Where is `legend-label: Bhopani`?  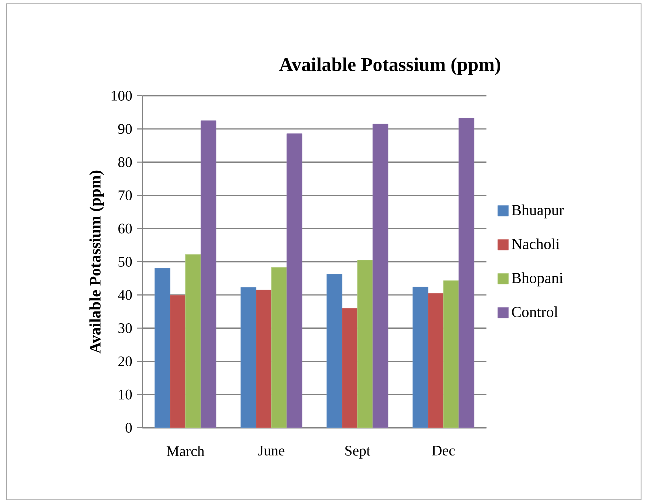
legend-label: Bhopani is located at coordinates (538, 279).